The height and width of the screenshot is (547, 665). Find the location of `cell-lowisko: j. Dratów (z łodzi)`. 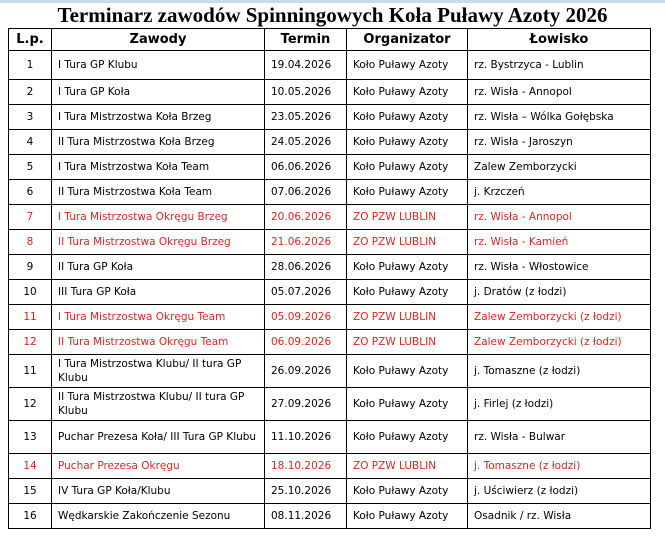

cell-lowisko: j. Dratów (z łodzi) is located at coordinates (559, 292).